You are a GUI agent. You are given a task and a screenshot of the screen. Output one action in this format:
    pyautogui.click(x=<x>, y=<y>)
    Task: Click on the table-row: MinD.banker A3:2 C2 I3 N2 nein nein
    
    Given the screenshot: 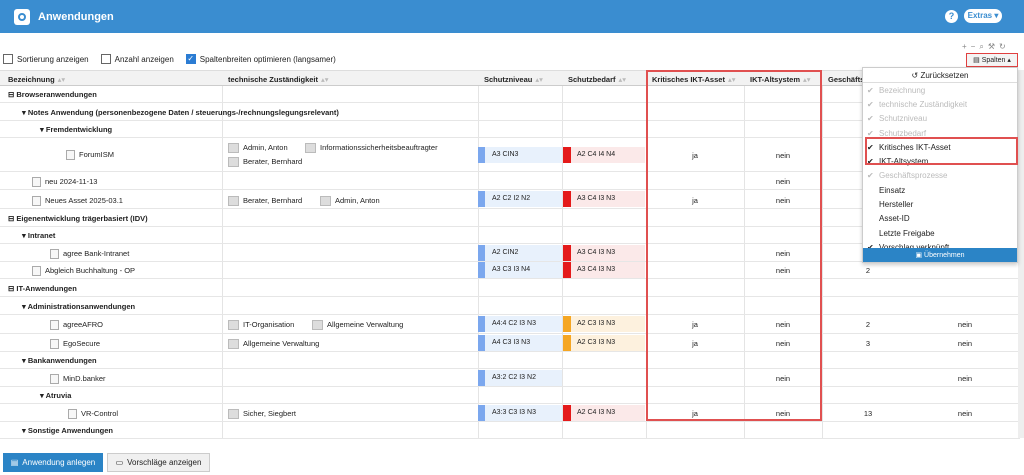 What is the action you would take?
    pyautogui.click(x=510, y=378)
    